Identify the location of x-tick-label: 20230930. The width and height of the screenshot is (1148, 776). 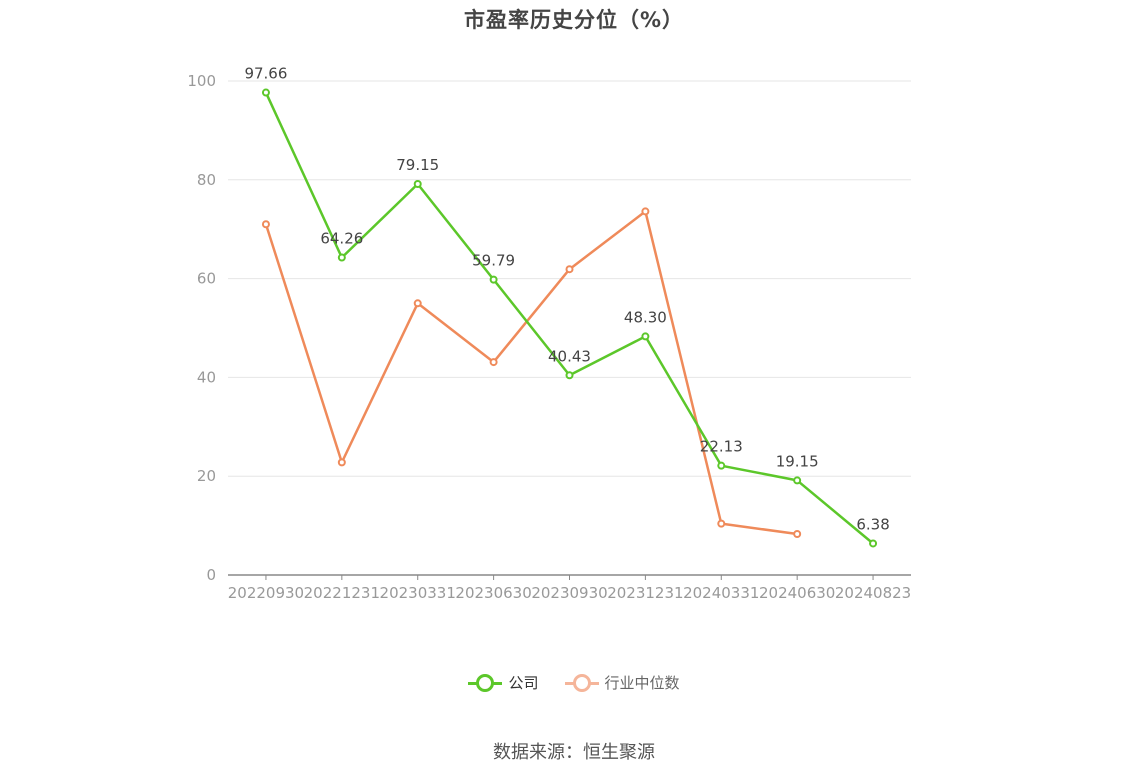
(569, 593).